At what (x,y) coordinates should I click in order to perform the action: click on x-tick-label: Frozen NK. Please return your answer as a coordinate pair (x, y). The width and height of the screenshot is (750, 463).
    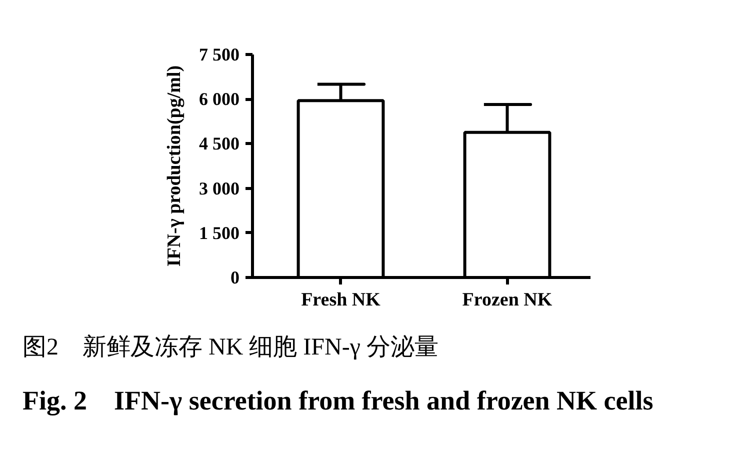
    Looking at the image, I should click on (507, 300).